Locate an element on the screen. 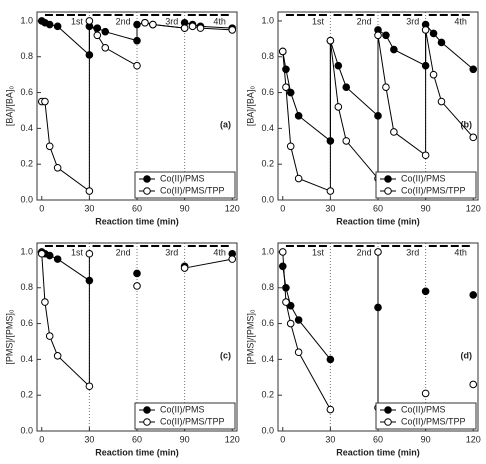  panel-label: (a) is located at coordinates (225, 124).